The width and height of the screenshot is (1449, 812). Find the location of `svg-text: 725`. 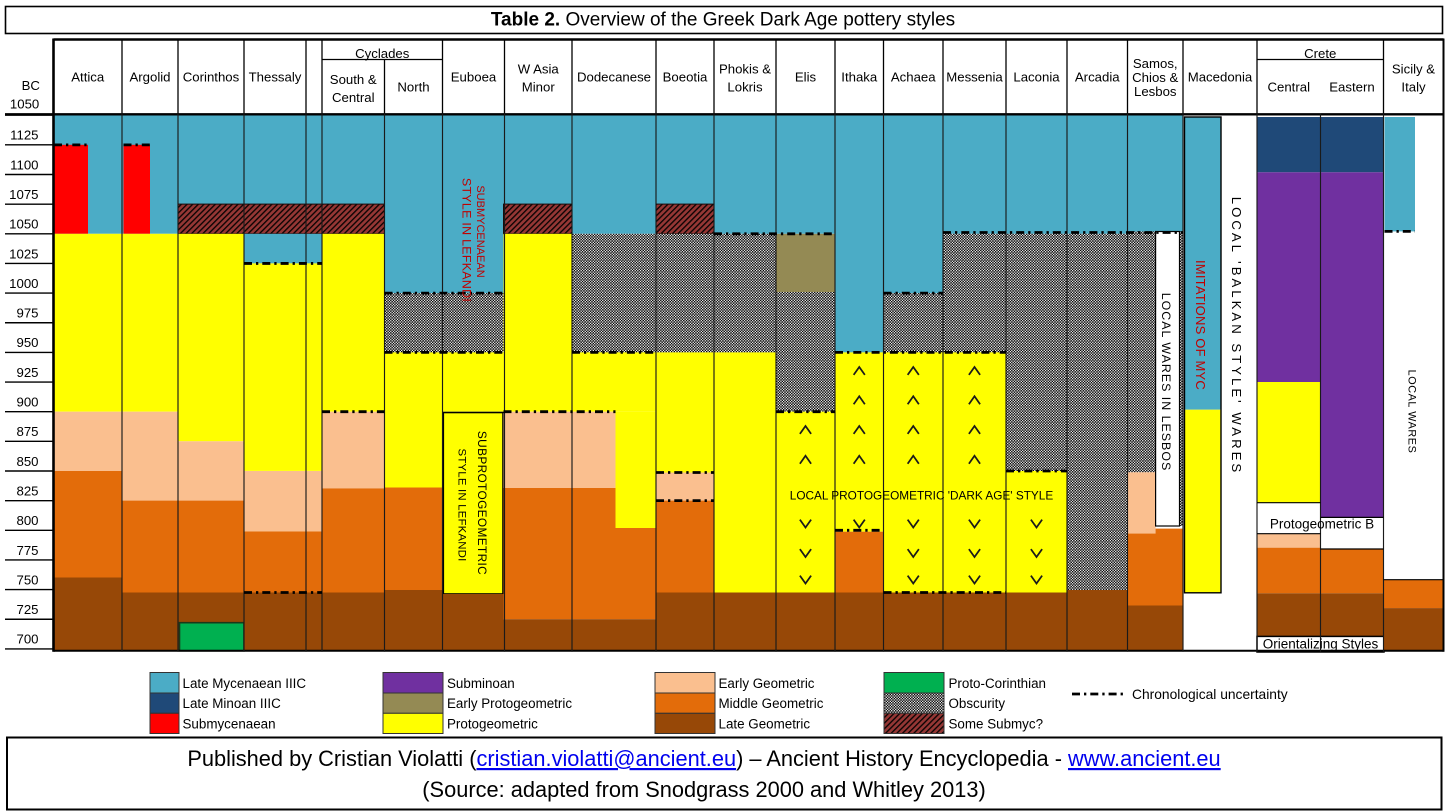

svg-text: 725 is located at coordinates (27, 609).